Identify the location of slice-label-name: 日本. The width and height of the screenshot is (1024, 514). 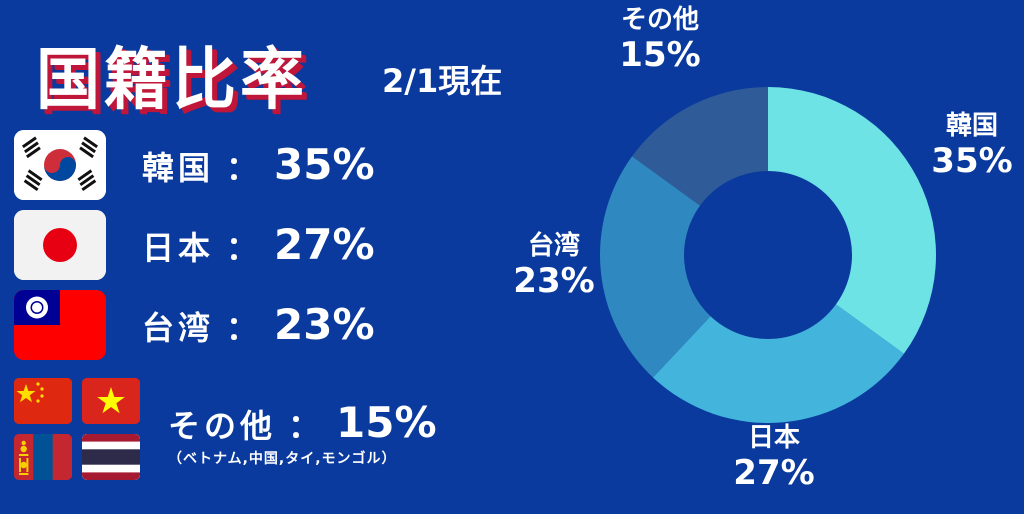
(773, 438).